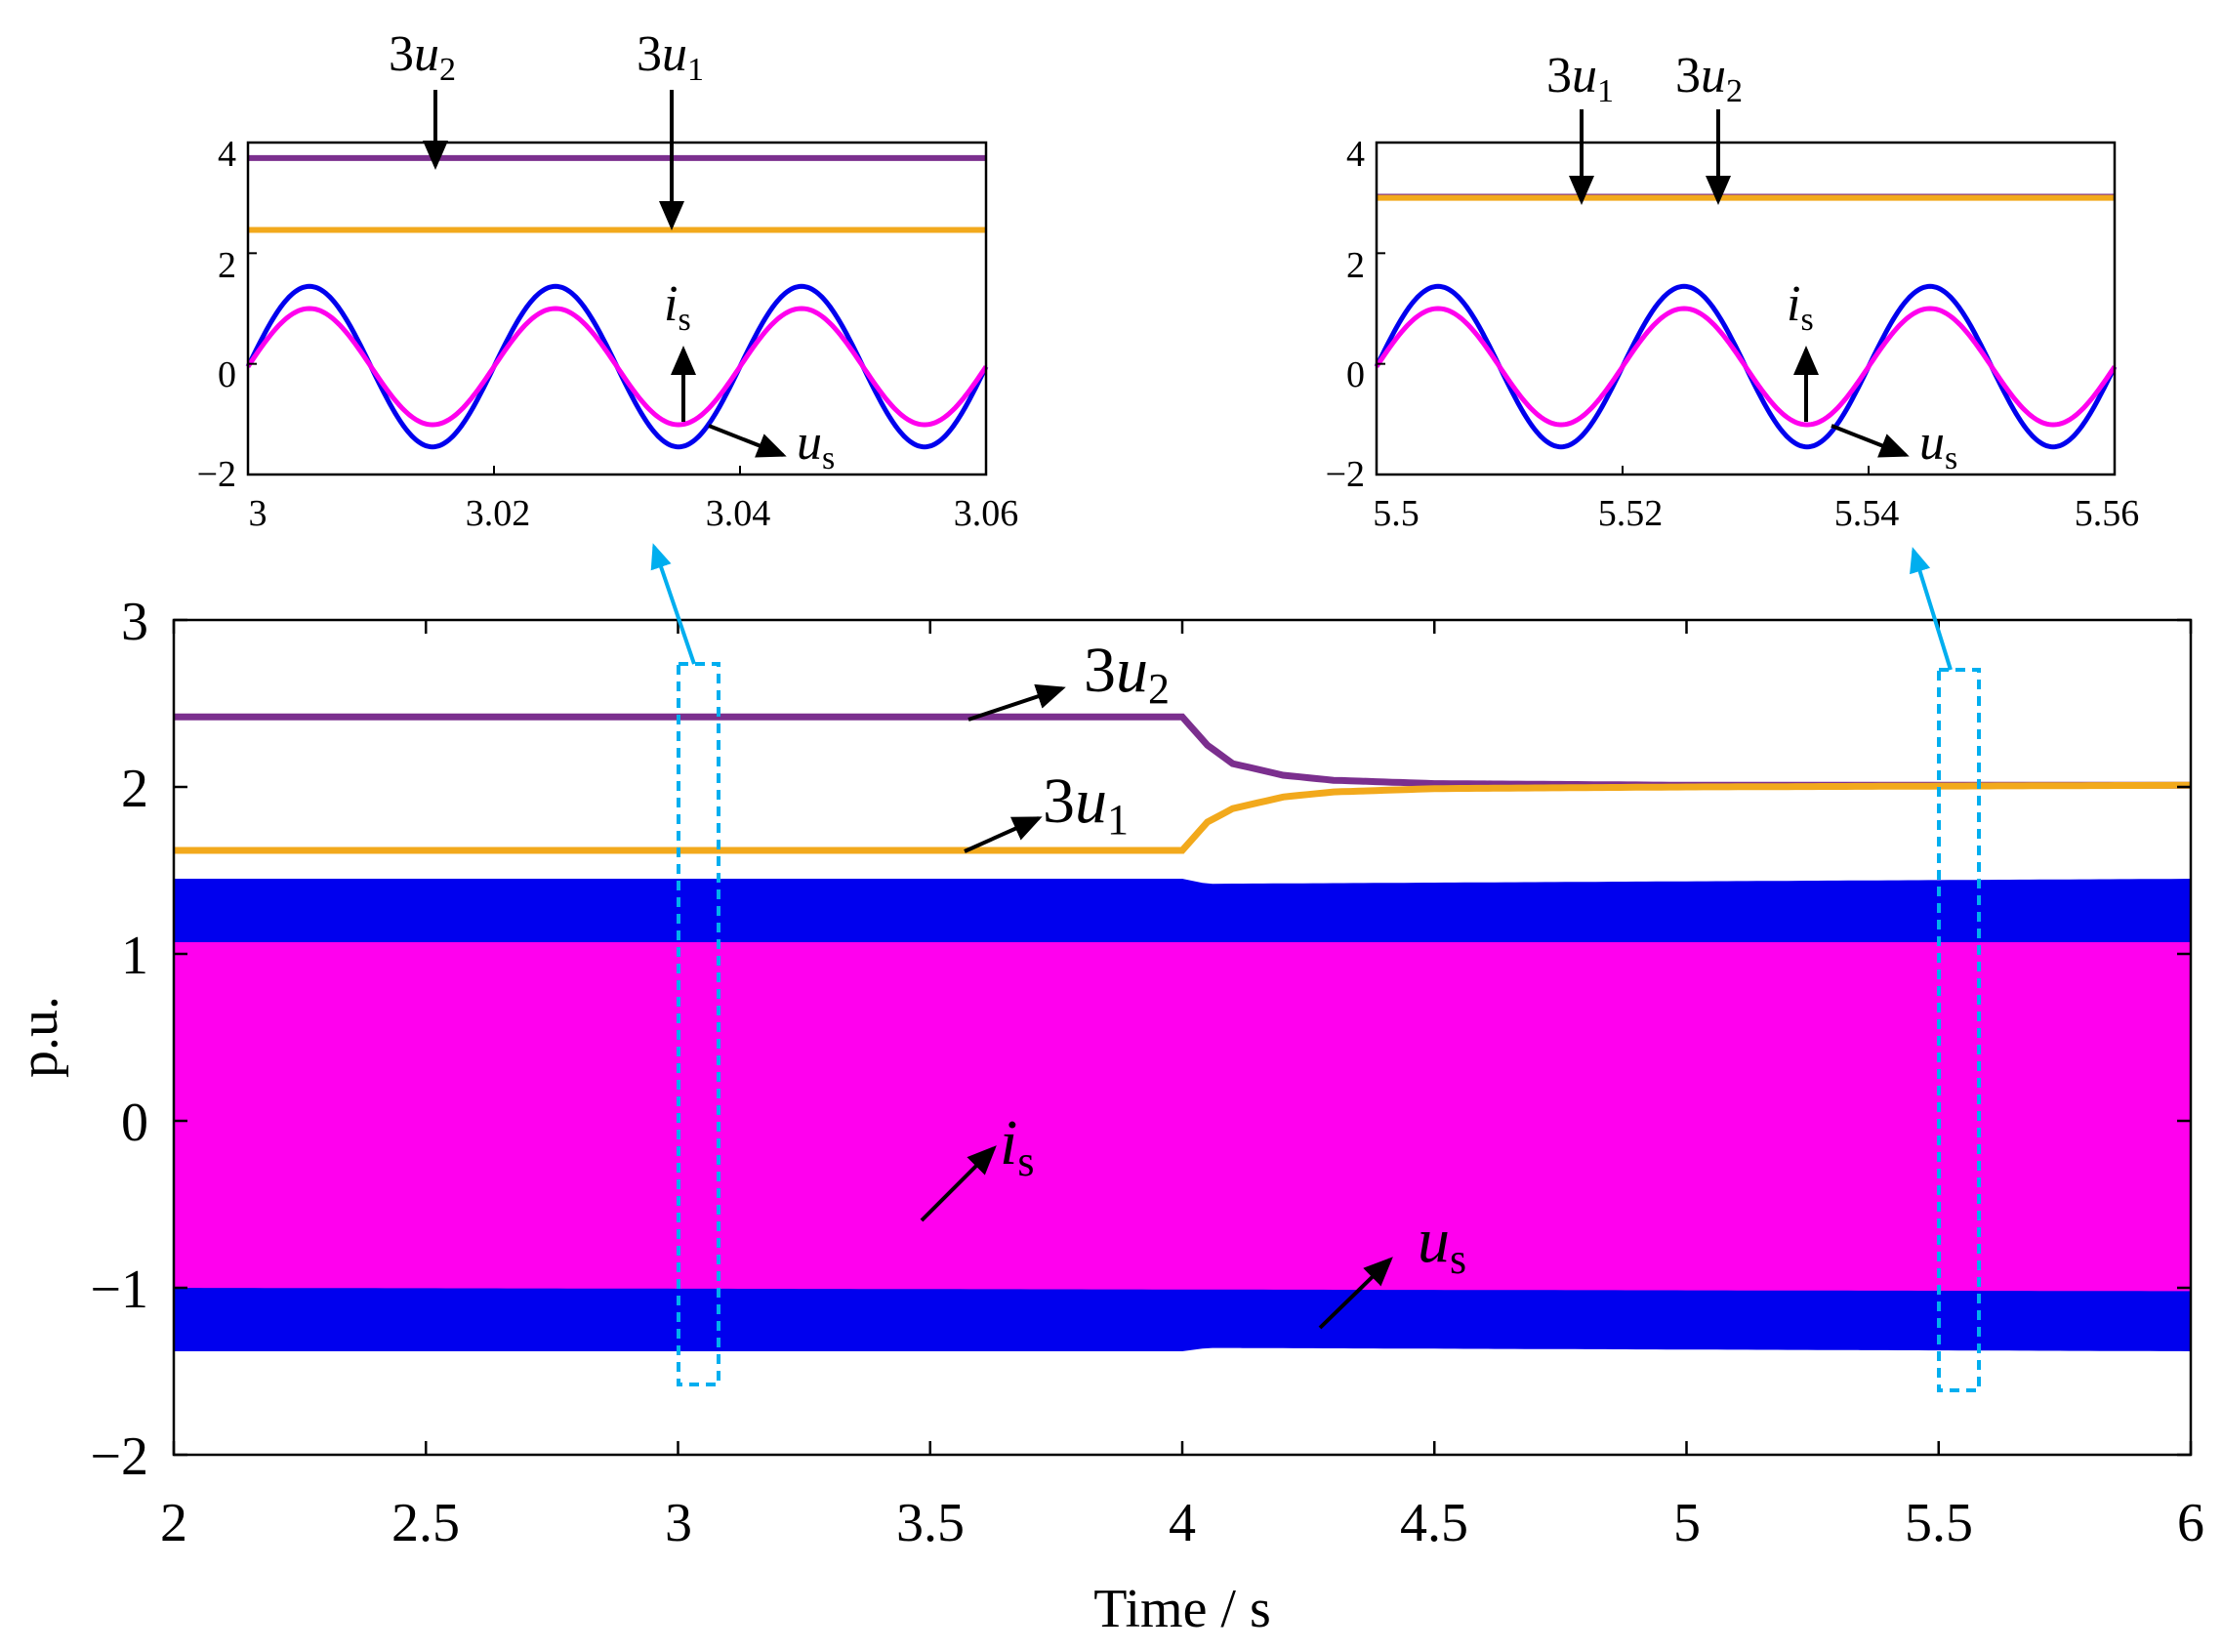  I want to click on inset-left-x-tick-labels: 3 3.02 3.04 3.06, so click(634, 513).